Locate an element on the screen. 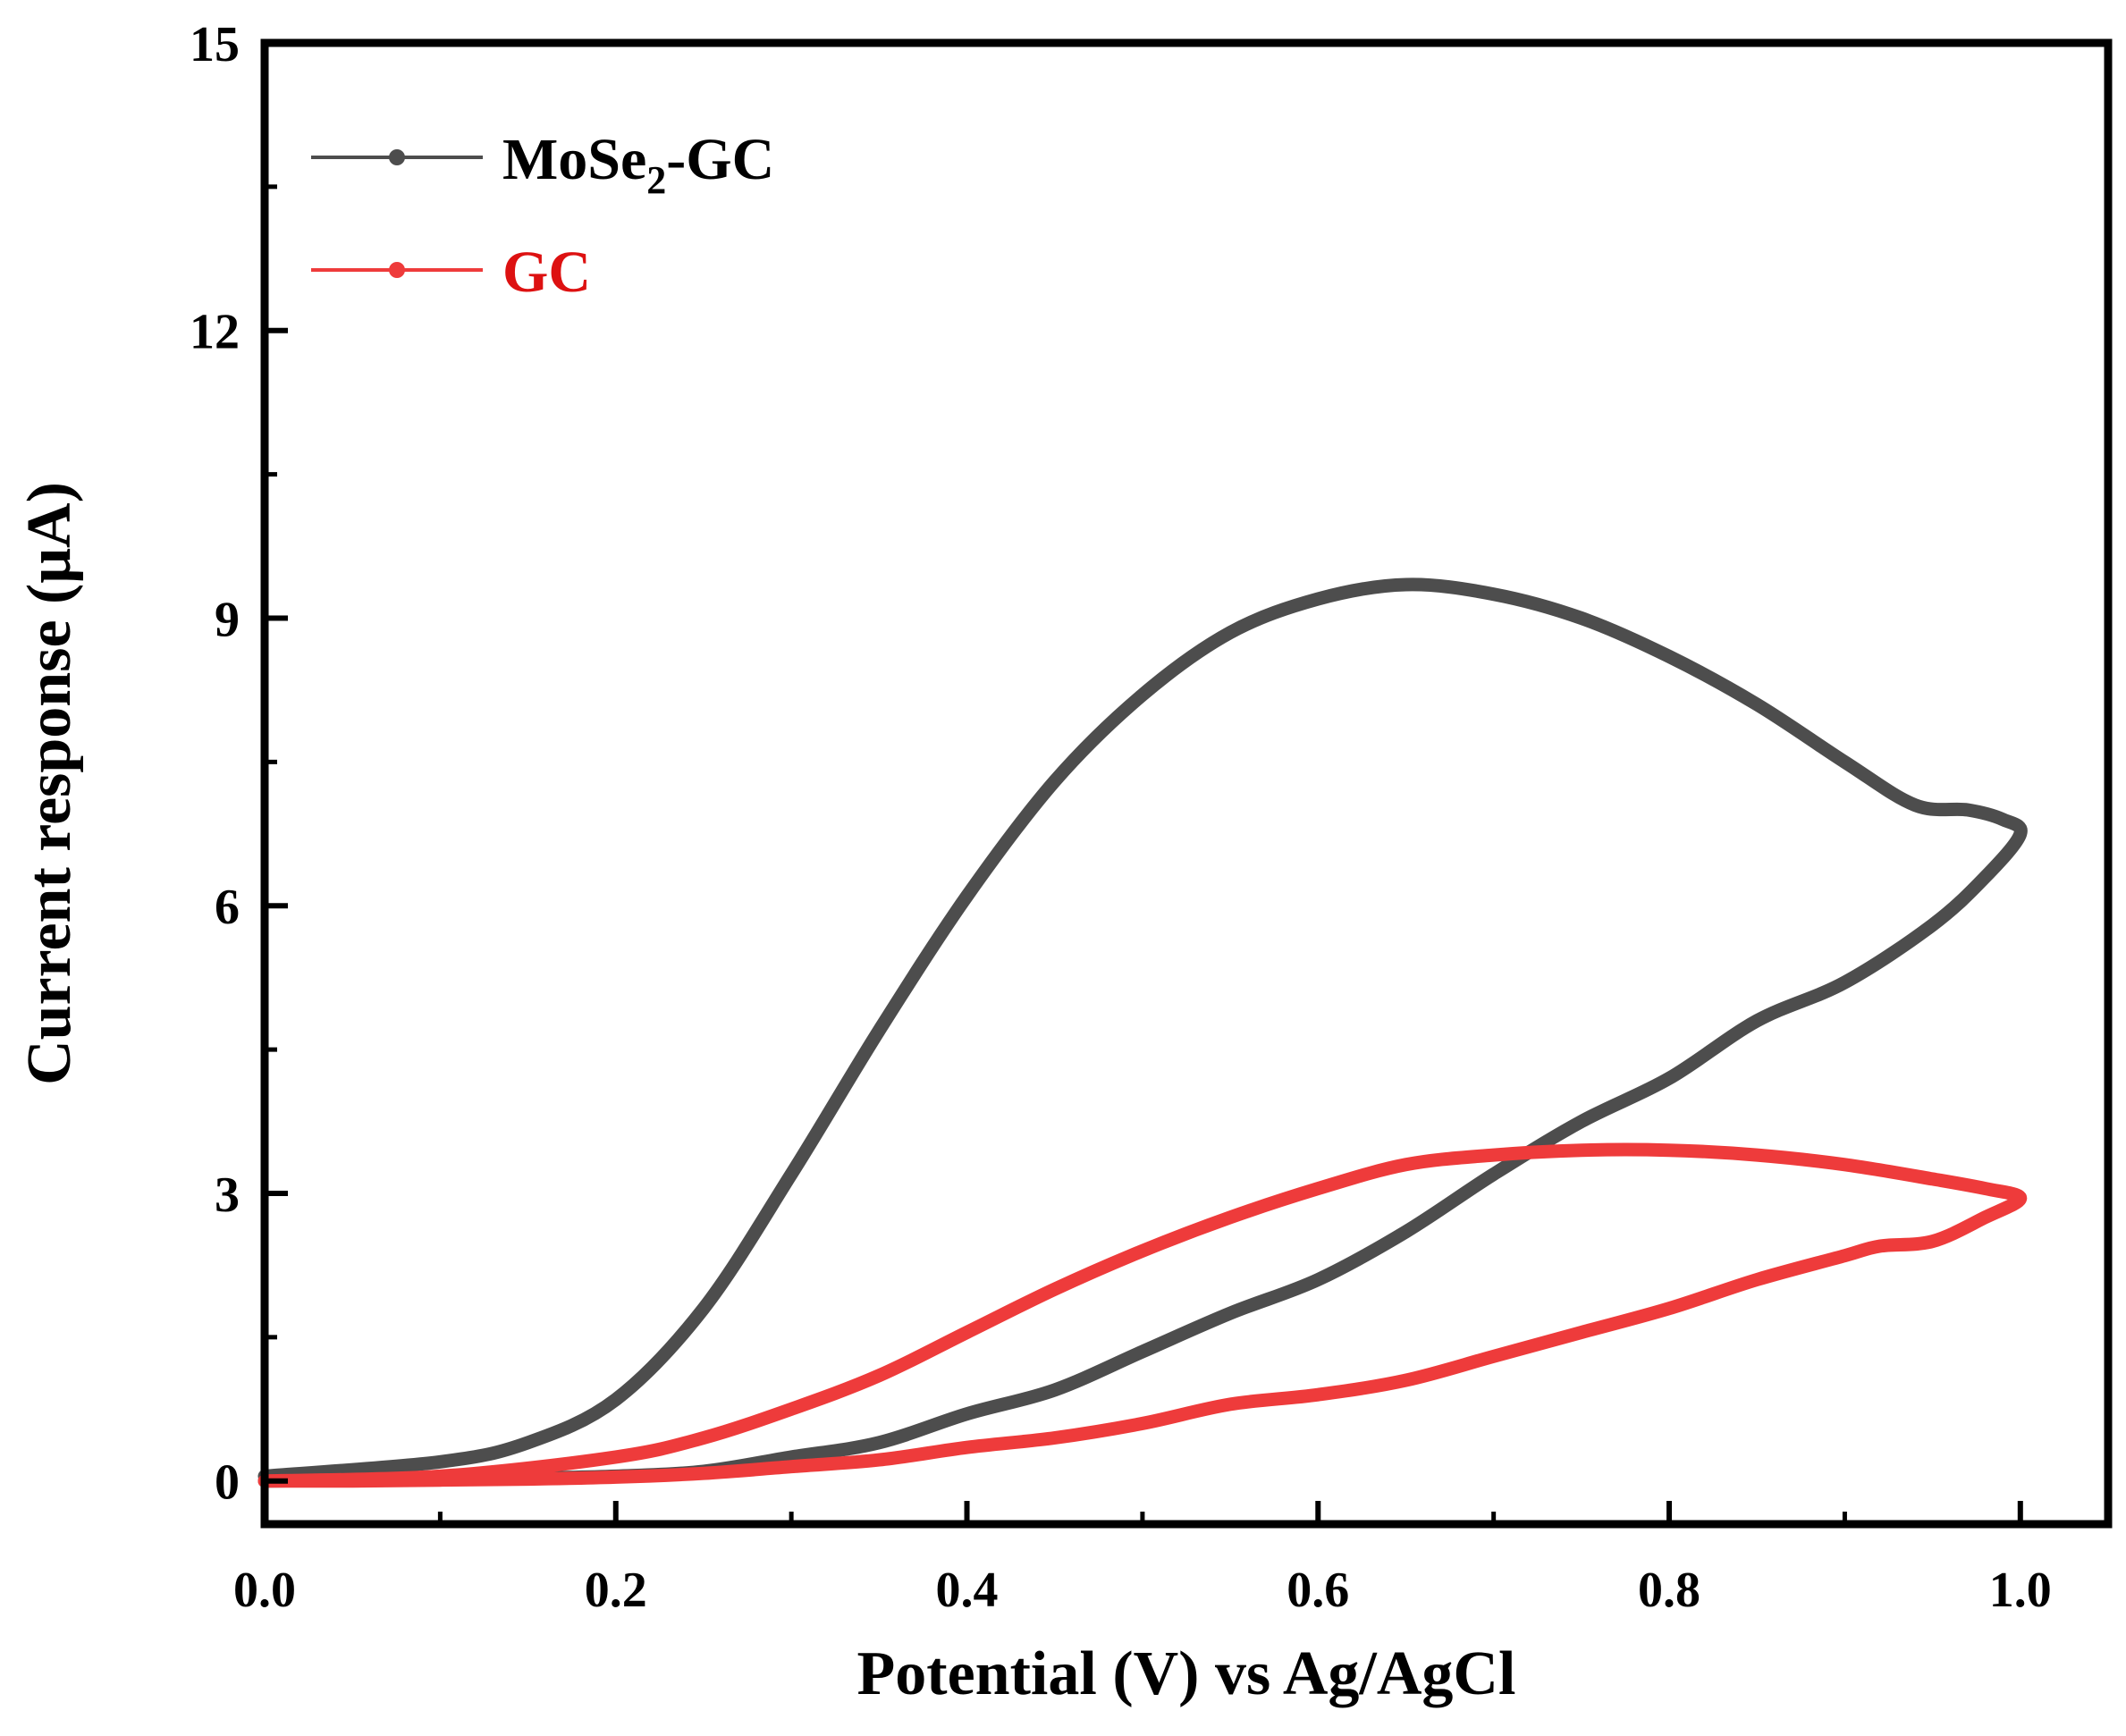 Image resolution: width=2126 pixels, height=1736 pixels. legend-label-mose2-gc: MoSe2-GC is located at coordinates (638, 164).